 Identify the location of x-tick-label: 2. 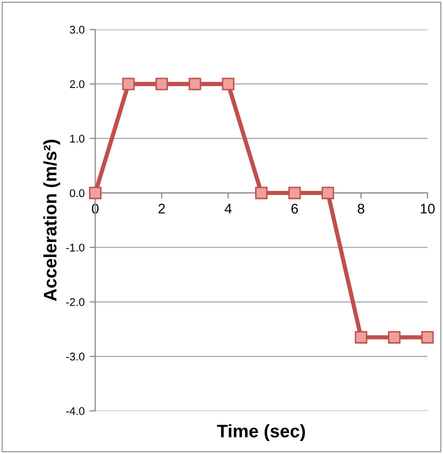
(161, 209).